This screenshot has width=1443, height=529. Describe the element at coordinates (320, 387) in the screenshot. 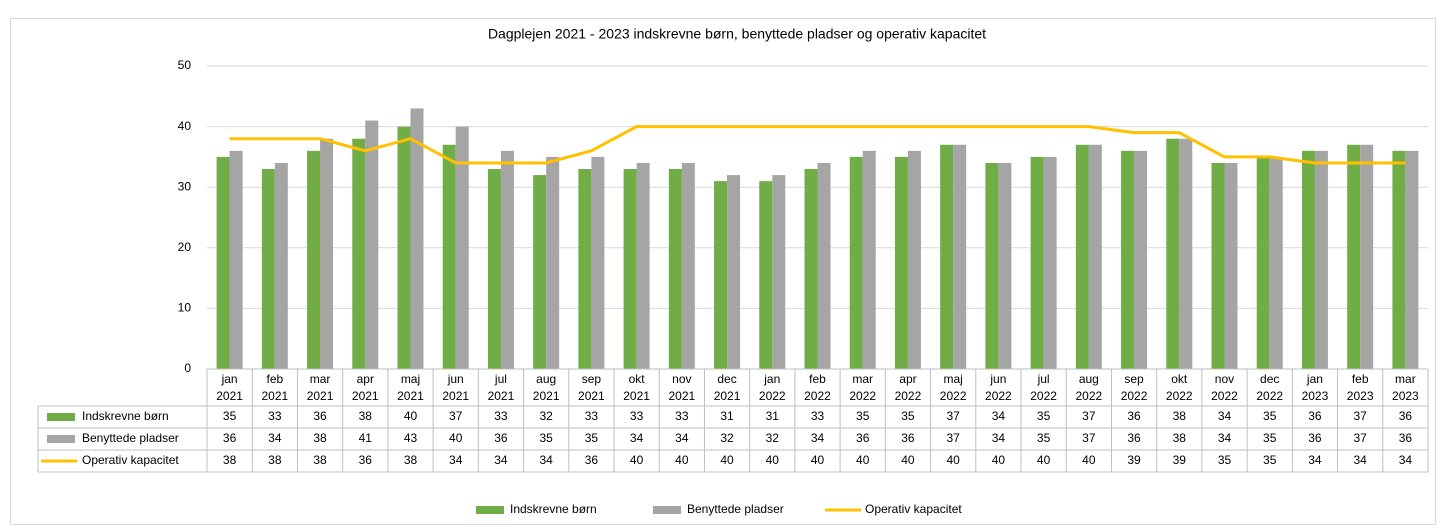

I see `x-tick-label-box: mar 2021` at that location.